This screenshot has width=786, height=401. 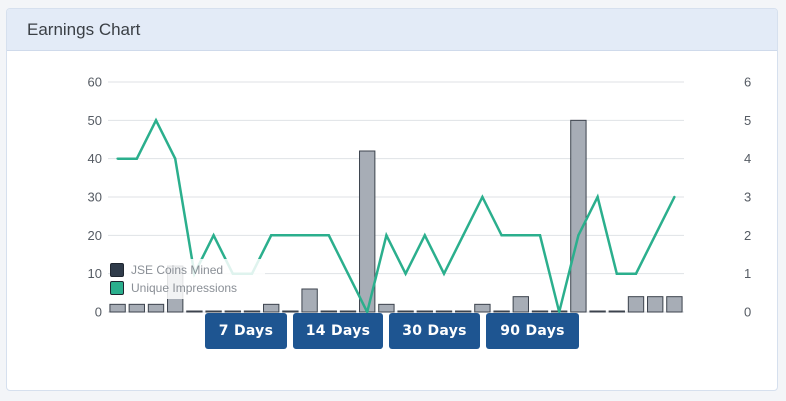 What do you see at coordinates (95, 120) in the screenshot?
I see `y-left-tick-label: 50` at bounding box center [95, 120].